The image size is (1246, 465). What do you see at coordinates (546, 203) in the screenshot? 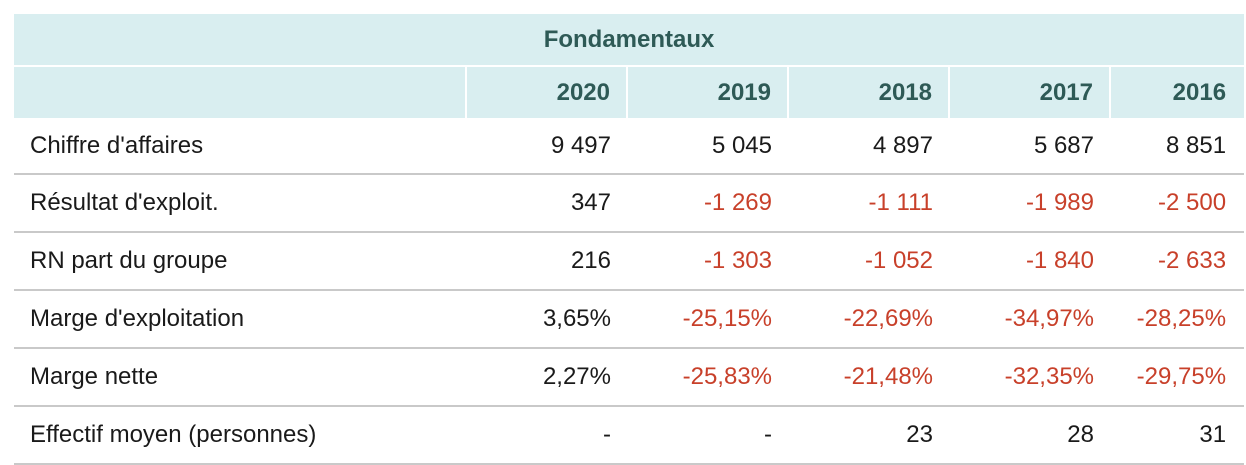
I see `value-cell: 347` at bounding box center [546, 203].